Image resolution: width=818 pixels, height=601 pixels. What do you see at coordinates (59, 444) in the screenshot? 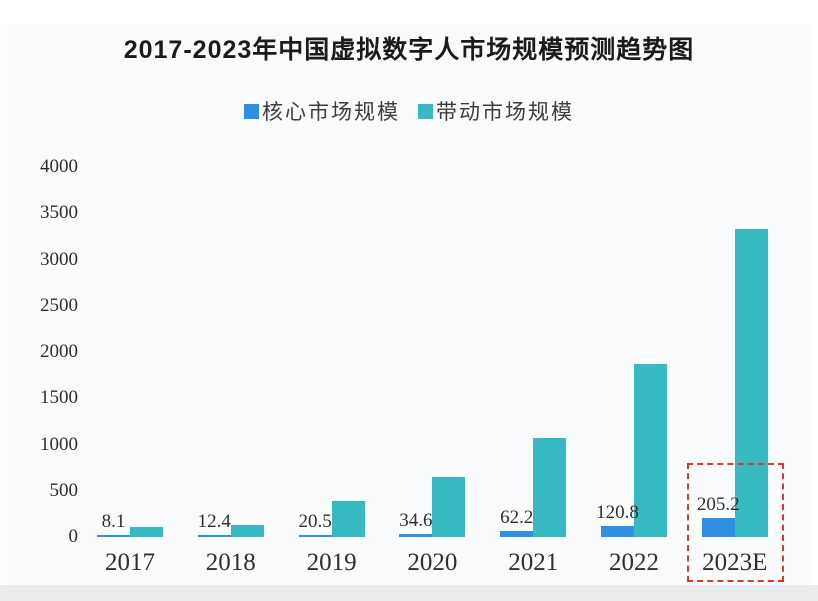
I see `y-tick-label-1000: 1000` at bounding box center [59, 444].